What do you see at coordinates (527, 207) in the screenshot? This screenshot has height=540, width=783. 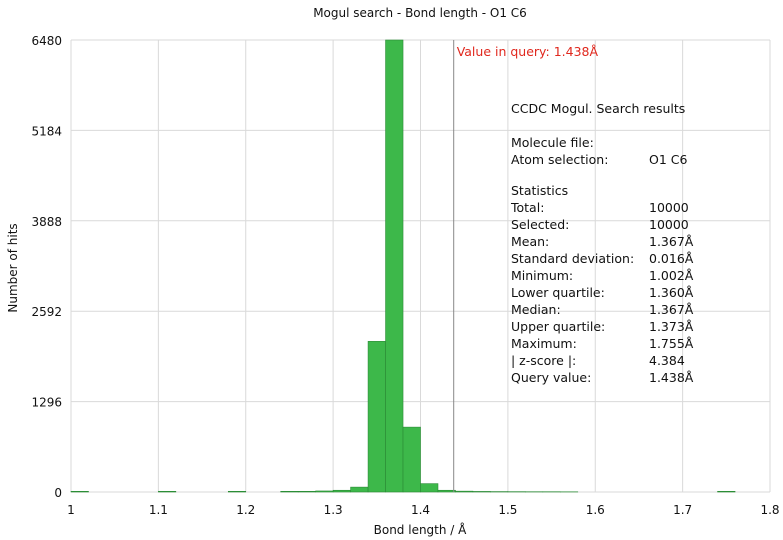 I see `stat-label: Total:` at bounding box center [527, 207].